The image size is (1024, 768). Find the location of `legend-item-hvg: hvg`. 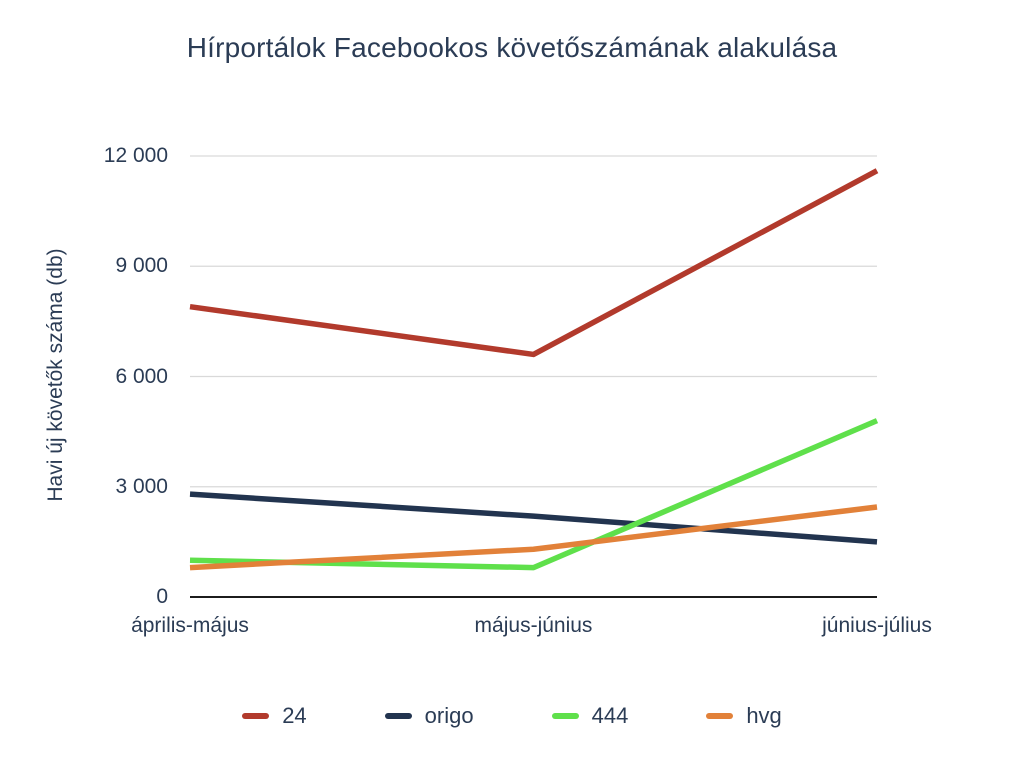

legend-item-hvg: hvg is located at coordinates (744, 716).